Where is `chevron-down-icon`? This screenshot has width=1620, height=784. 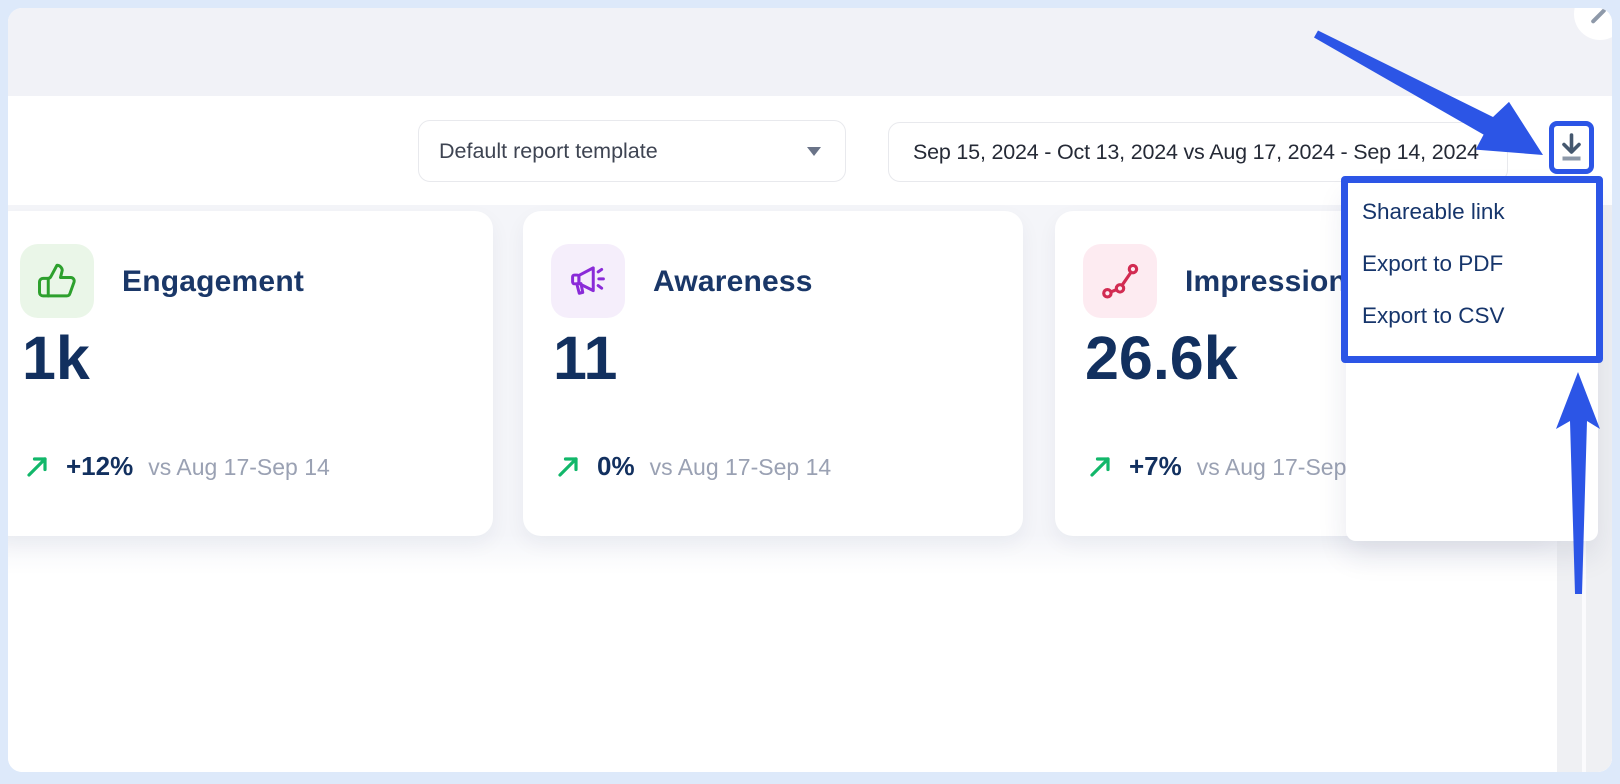 chevron-down-icon is located at coordinates (814, 151).